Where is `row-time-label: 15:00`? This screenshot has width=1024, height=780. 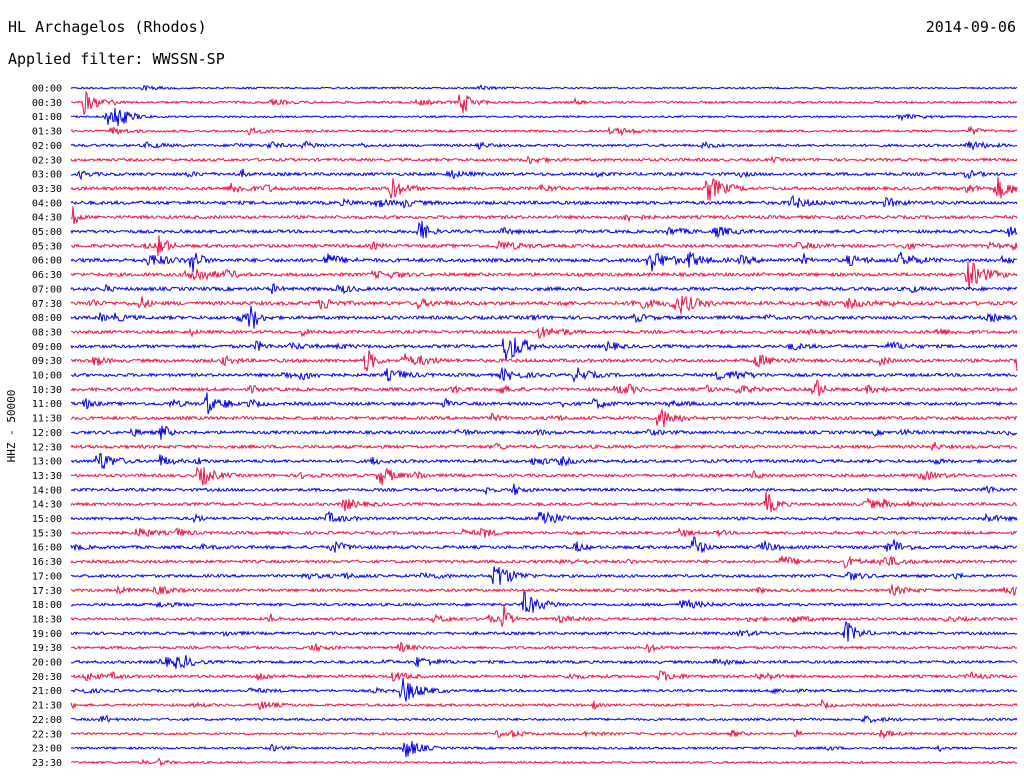 row-time-label: 15:00 is located at coordinates (47, 519).